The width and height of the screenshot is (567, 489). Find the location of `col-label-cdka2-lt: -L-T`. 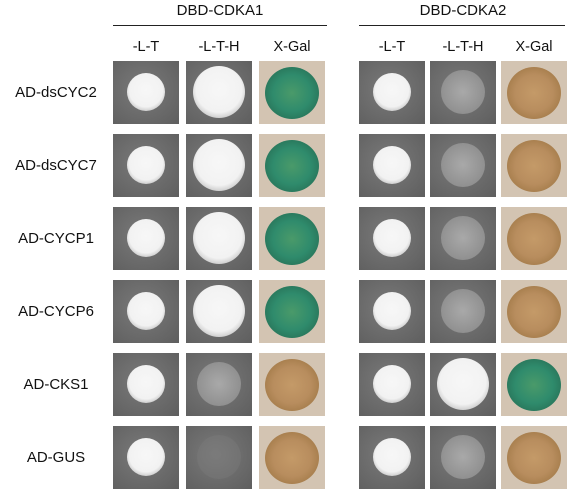

col-label-cdka2-lt: -L-T is located at coordinates (392, 47).